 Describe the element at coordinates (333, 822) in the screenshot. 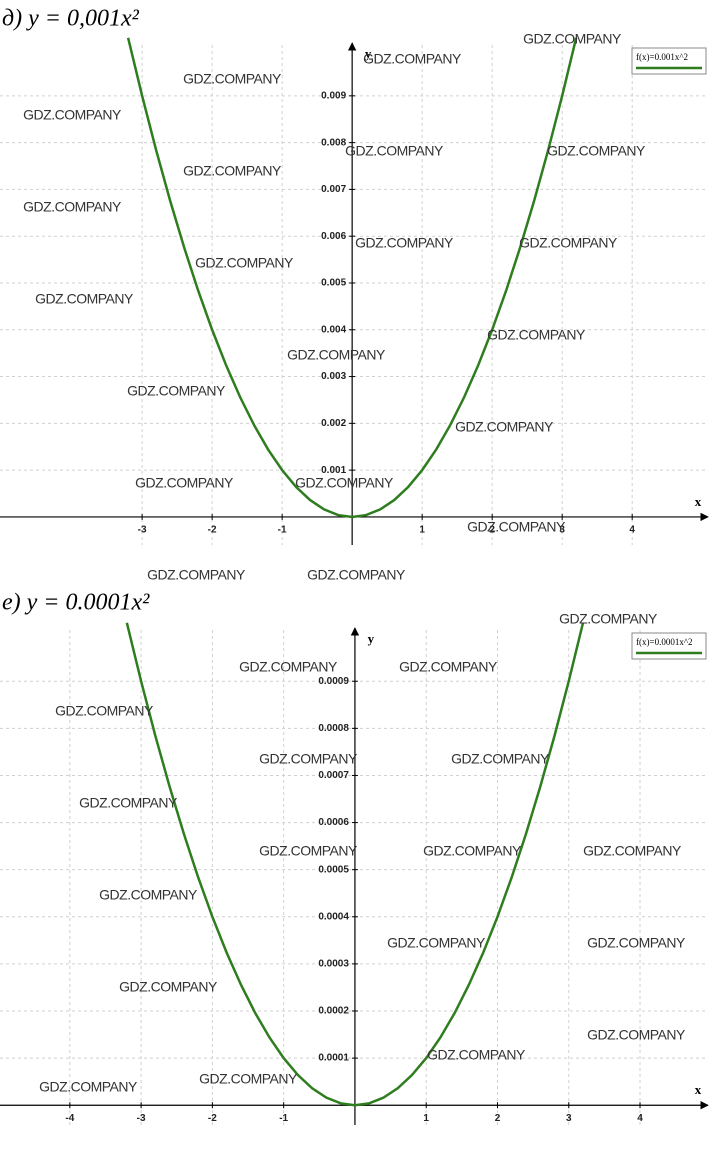

I see `y-tick-label: 0.0006` at that location.